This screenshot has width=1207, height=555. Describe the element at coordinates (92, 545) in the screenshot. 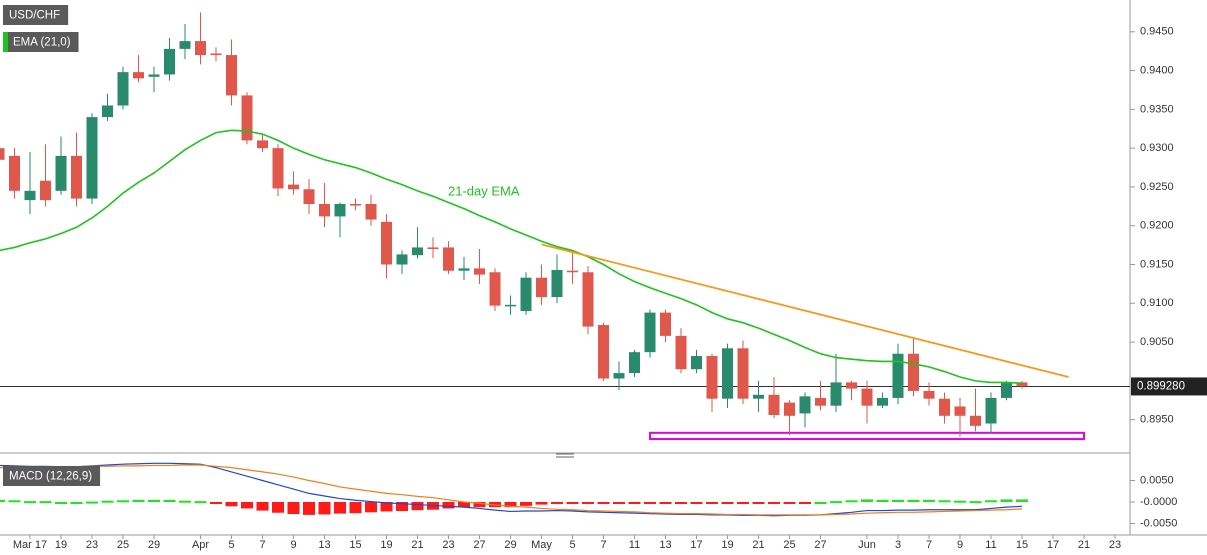

I see `x-tick-label: 23` at that location.